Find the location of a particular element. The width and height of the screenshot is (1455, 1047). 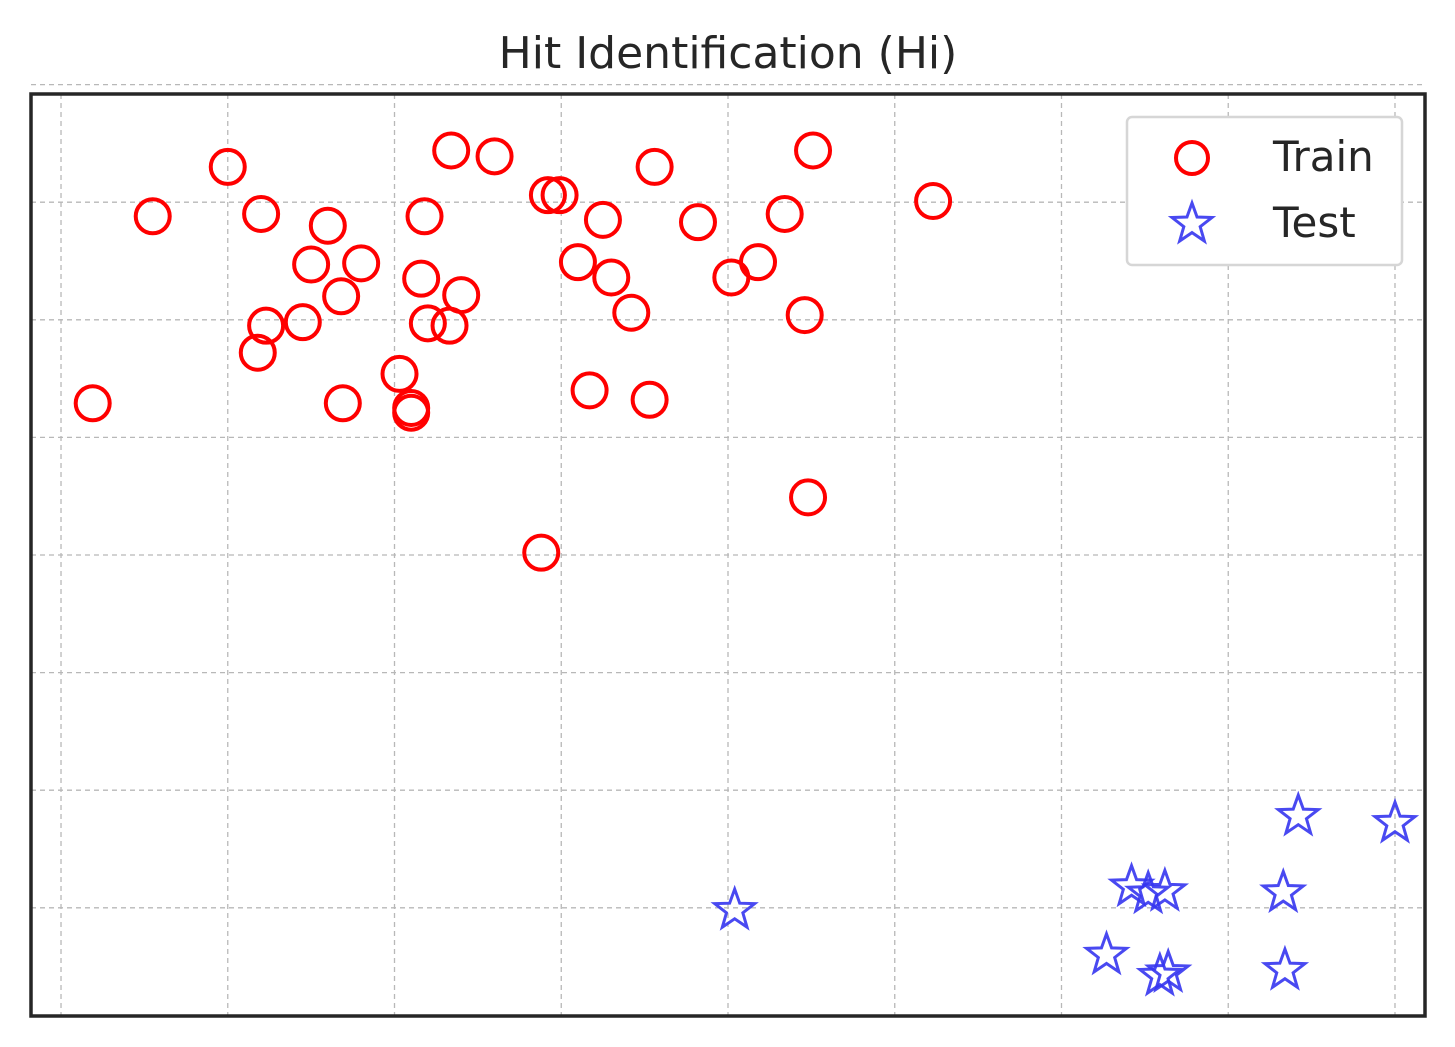

legend: Train Test is located at coordinates (1264, 191).